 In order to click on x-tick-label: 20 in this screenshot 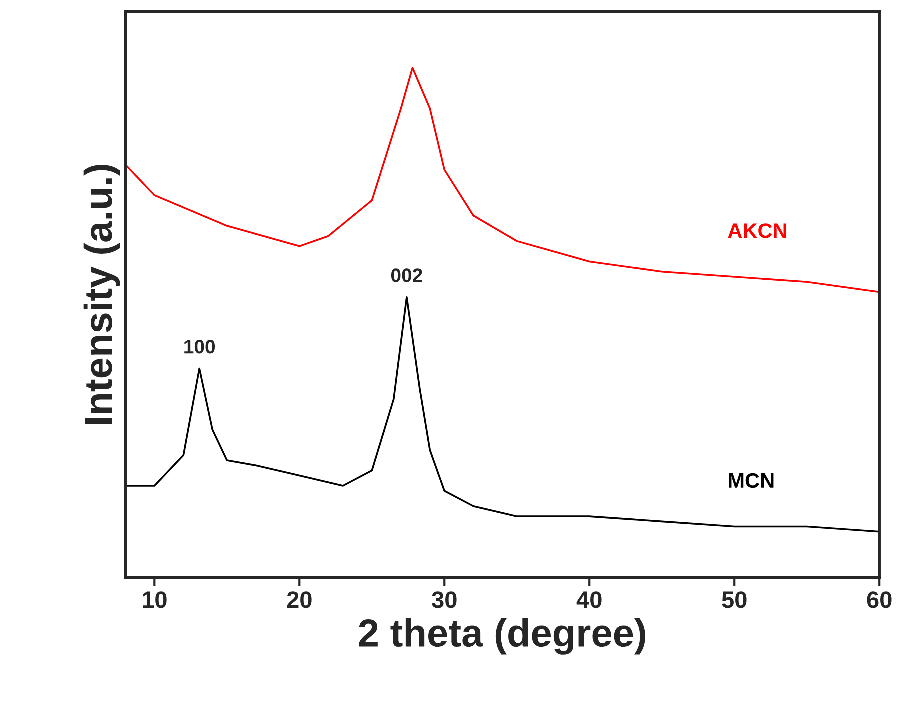, I will do `click(299, 600)`.